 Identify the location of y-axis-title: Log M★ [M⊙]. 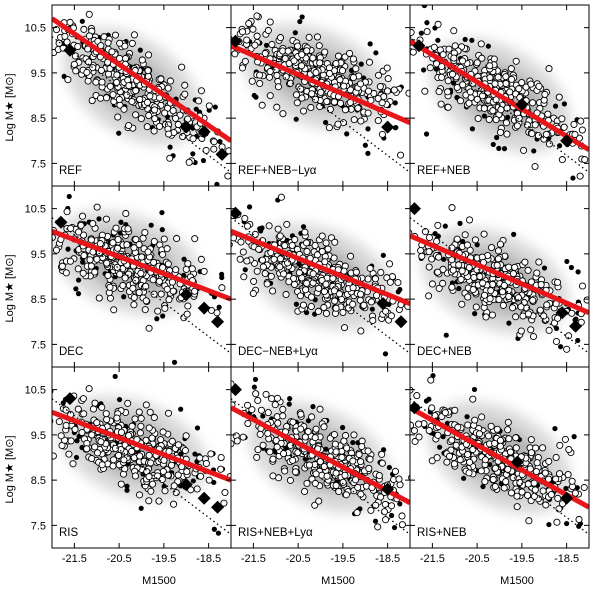
(10, 108).